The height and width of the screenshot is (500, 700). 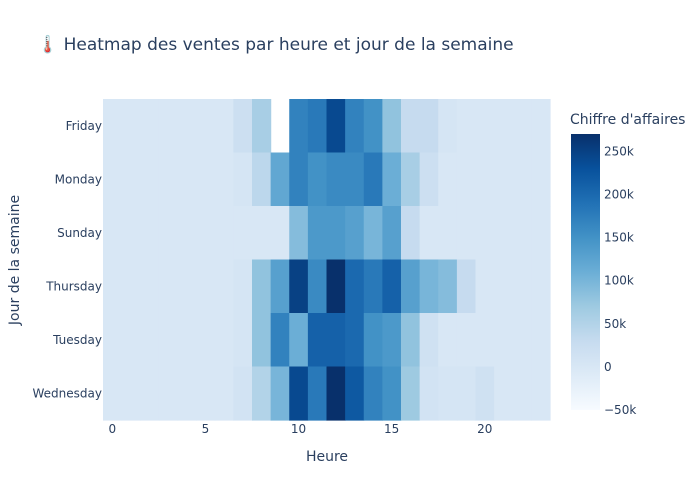 What do you see at coordinates (620, 280) in the screenshot?
I see `colorbar-ticks: −50k 0 50k 100k 150k 200k 250k` at bounding box center [620, 280].